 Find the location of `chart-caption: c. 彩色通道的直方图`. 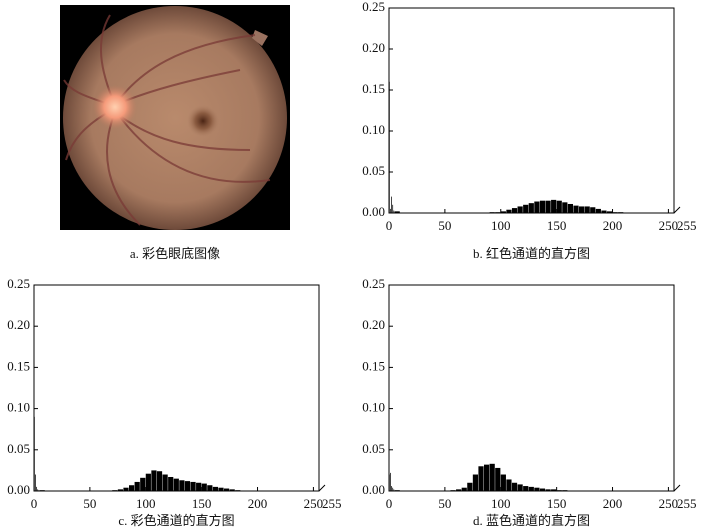

chart-caption: c. 彩色通道的直方图 is located at coordinates (176, 520).